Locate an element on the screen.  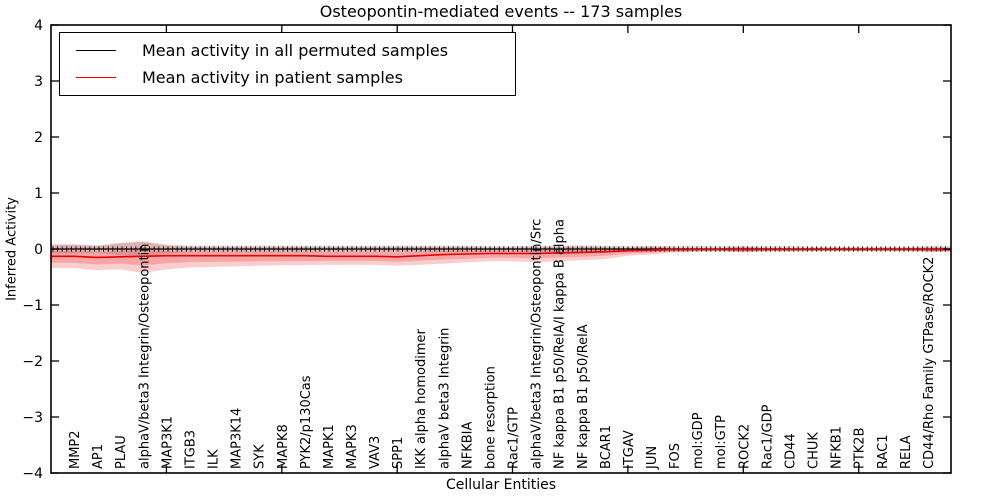
confidence-bands is located at coordinates (501, 257).